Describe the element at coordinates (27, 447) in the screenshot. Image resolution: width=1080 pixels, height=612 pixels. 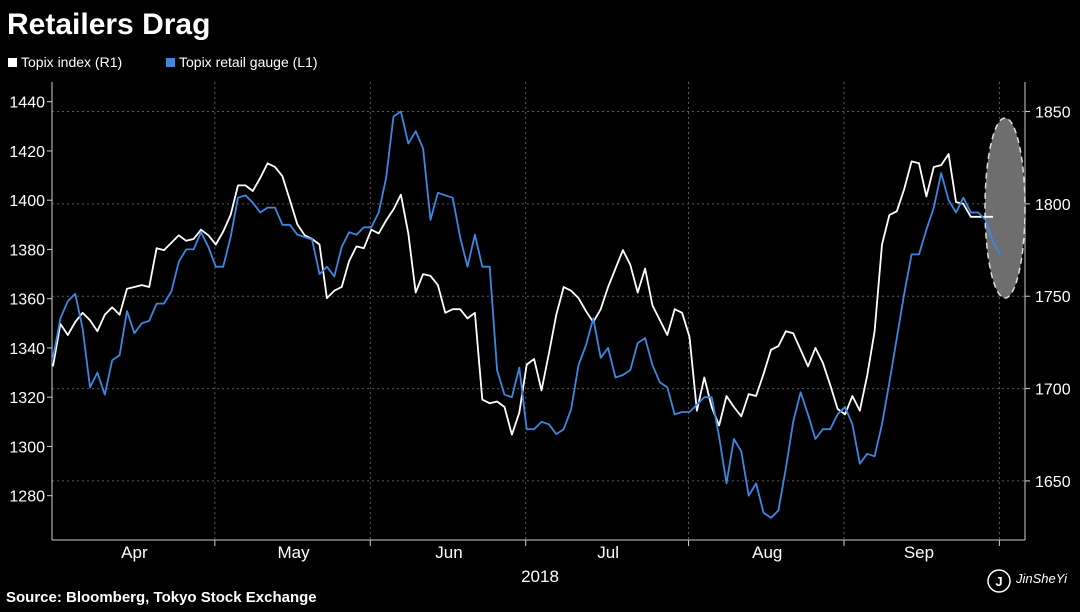
I see `left-axis-tick-label: 1300` at that location.